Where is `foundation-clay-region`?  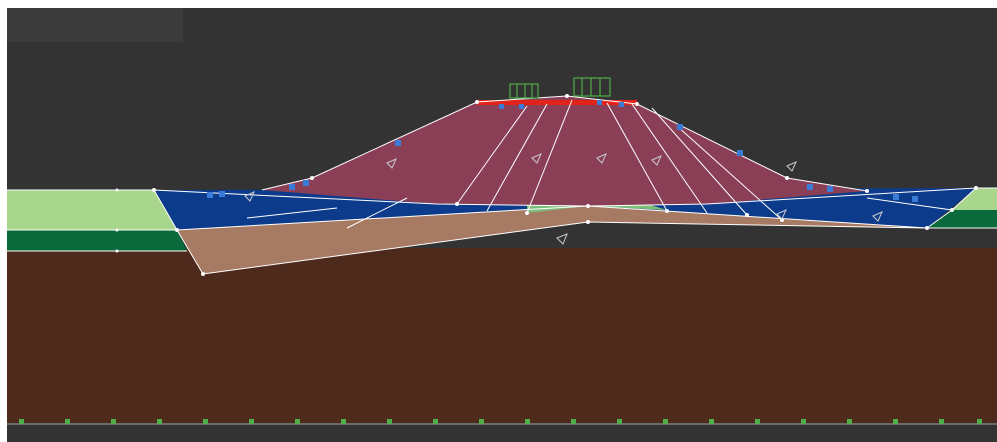
foundation-clay-region is located at coordinates (552, 240).